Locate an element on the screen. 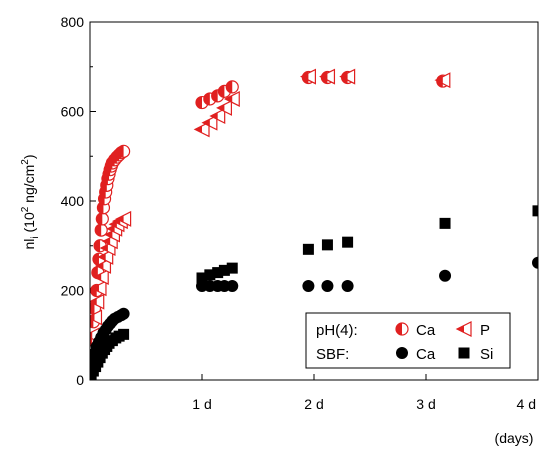 This screenshot has width=550, height=455. legend-symbol-ph_p is located at coordinates (463, 329).